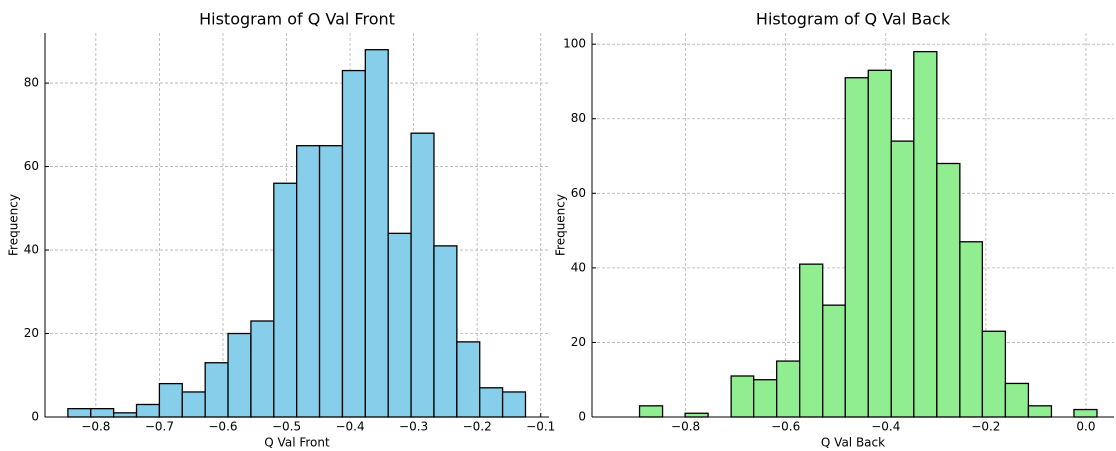 This screenshot has height=451, width=1116. What do you see at coordinates (413, 427) in the screenshot?
I see `x-tick-label: −0.3` at bounding box center [413, 427].